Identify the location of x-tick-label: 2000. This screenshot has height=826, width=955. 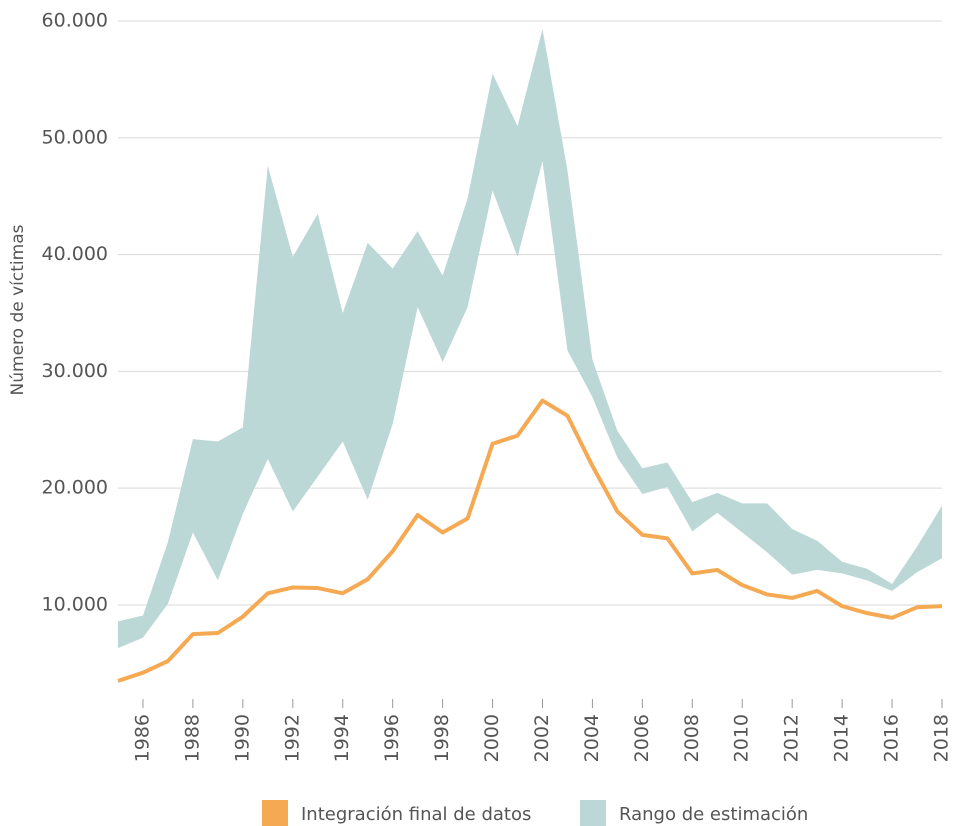
(492, 738).